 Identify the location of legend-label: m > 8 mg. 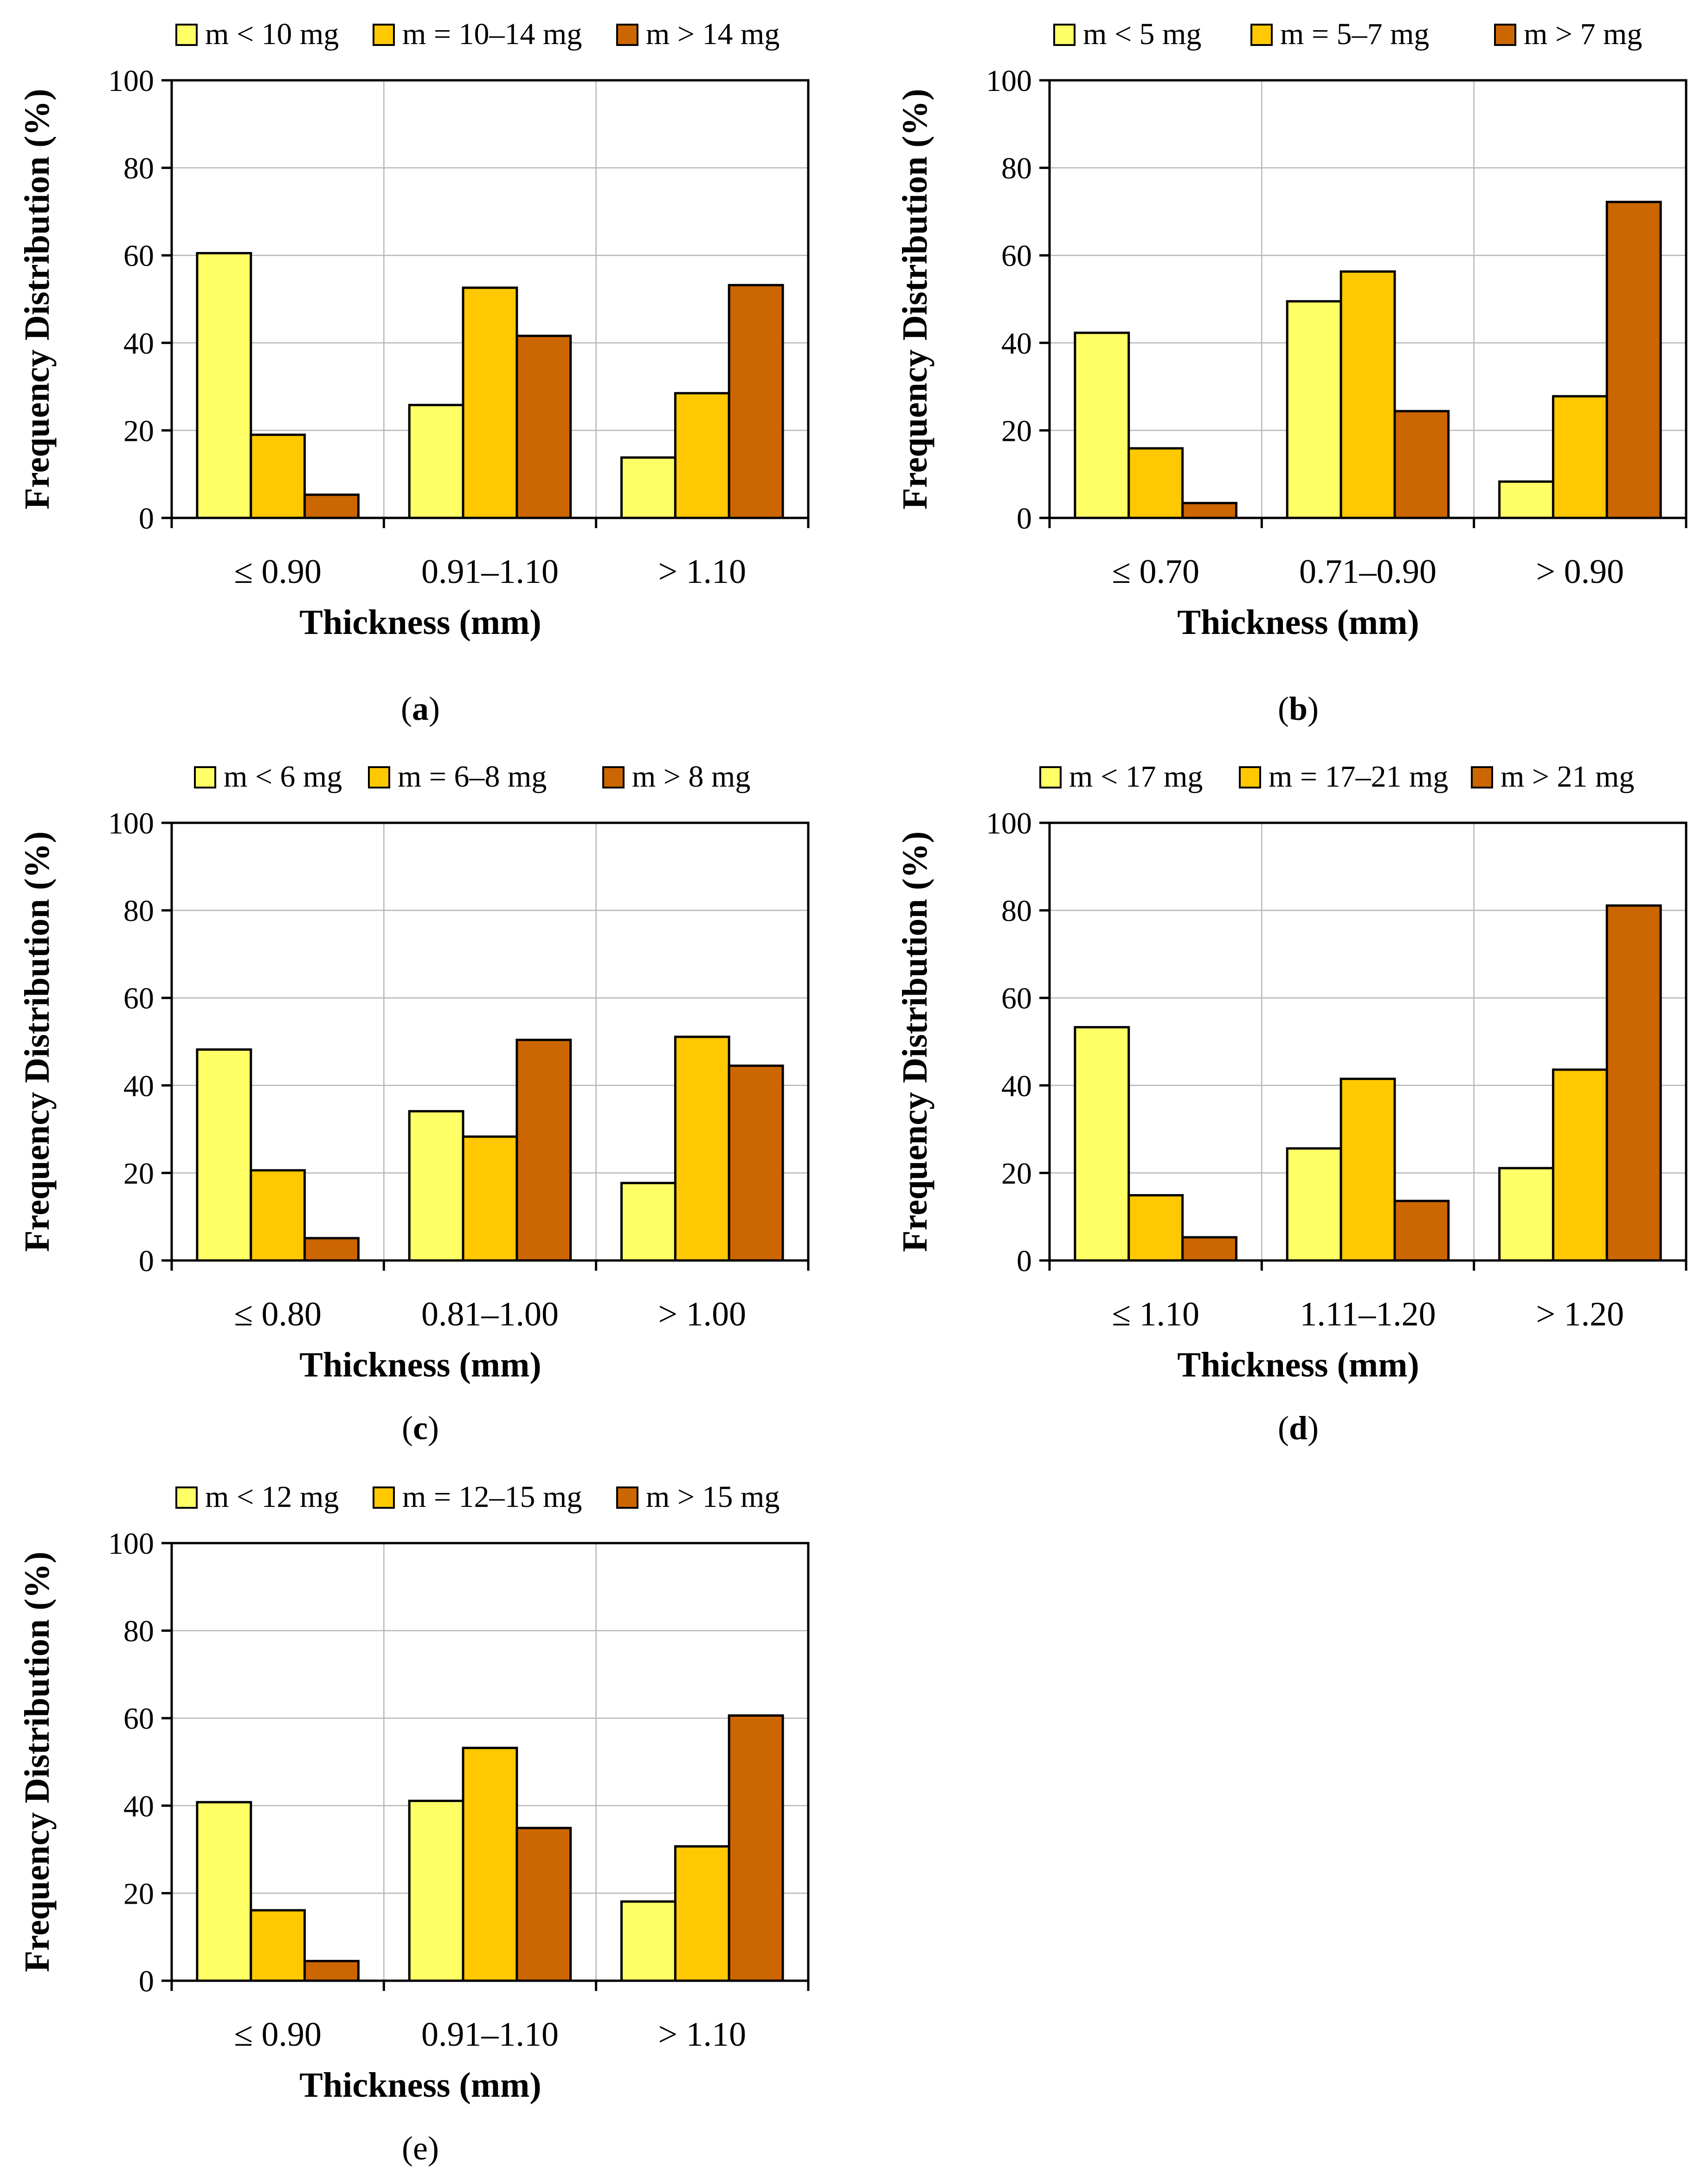
(691, 777).